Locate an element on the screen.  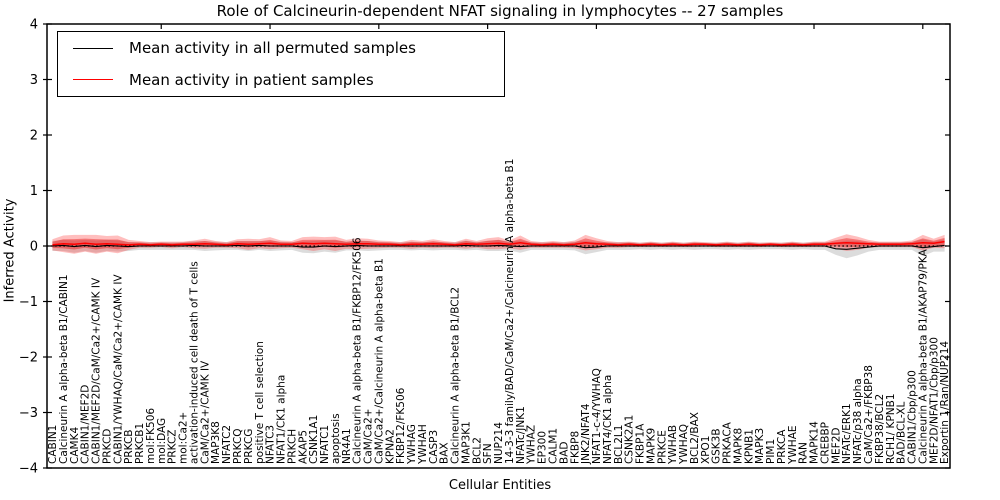
x-tick-label: AKAP5 is located at coordinates (303, 447).